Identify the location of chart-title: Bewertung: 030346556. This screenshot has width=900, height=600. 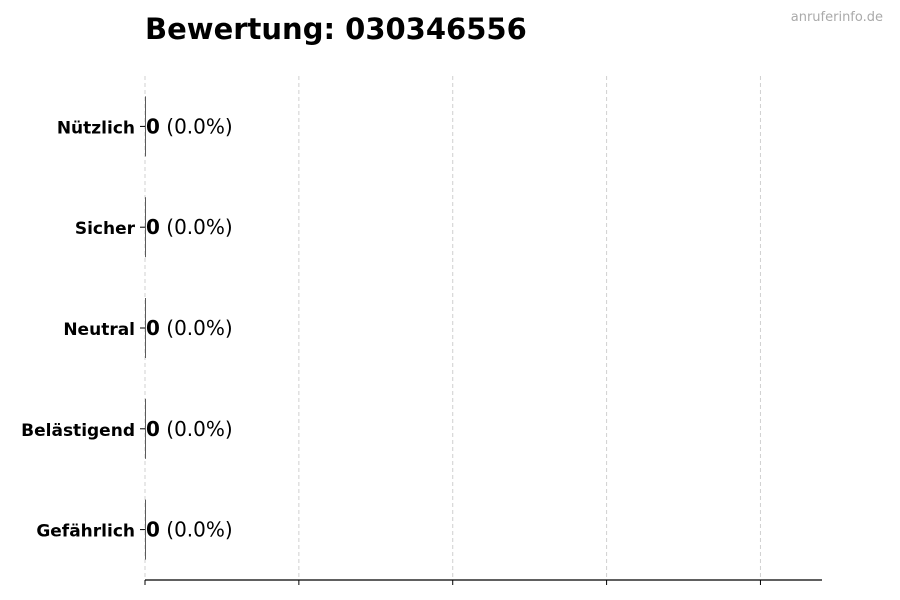
(336, 29).